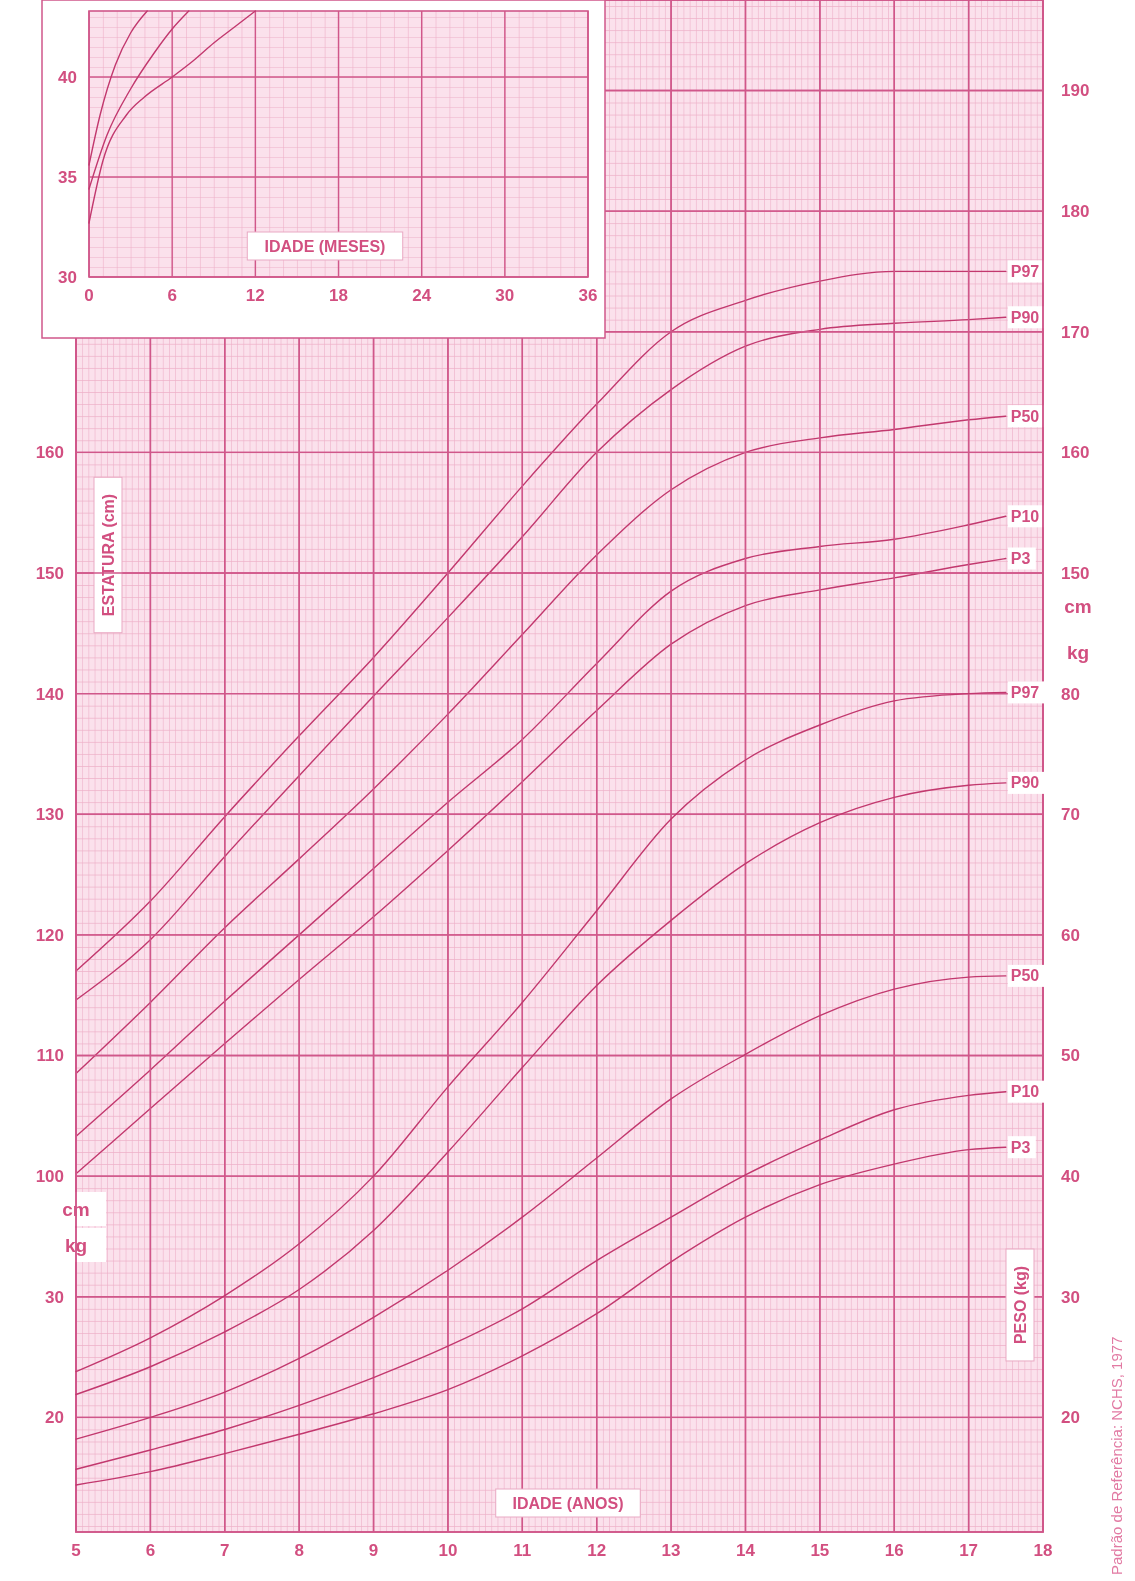 Image resolution: width=1135 pixels, height=1581 pixels. I want to click on text: Padrão de Referência: NCHS, 1977, so click(1116, 1455).